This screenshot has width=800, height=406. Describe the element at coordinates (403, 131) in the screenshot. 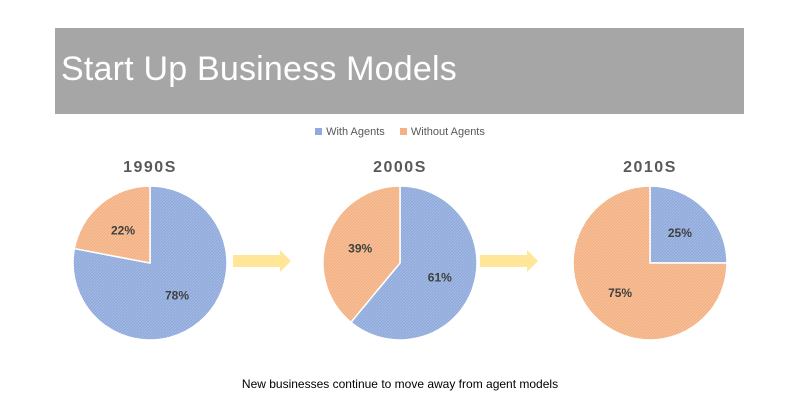

I see `legend-swatch-without-agents` at that location.